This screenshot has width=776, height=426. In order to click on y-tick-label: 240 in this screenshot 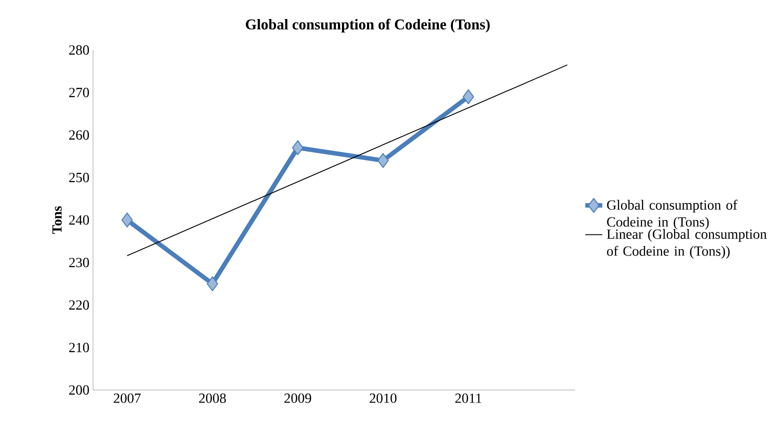, I will do `click(79, 220)`.